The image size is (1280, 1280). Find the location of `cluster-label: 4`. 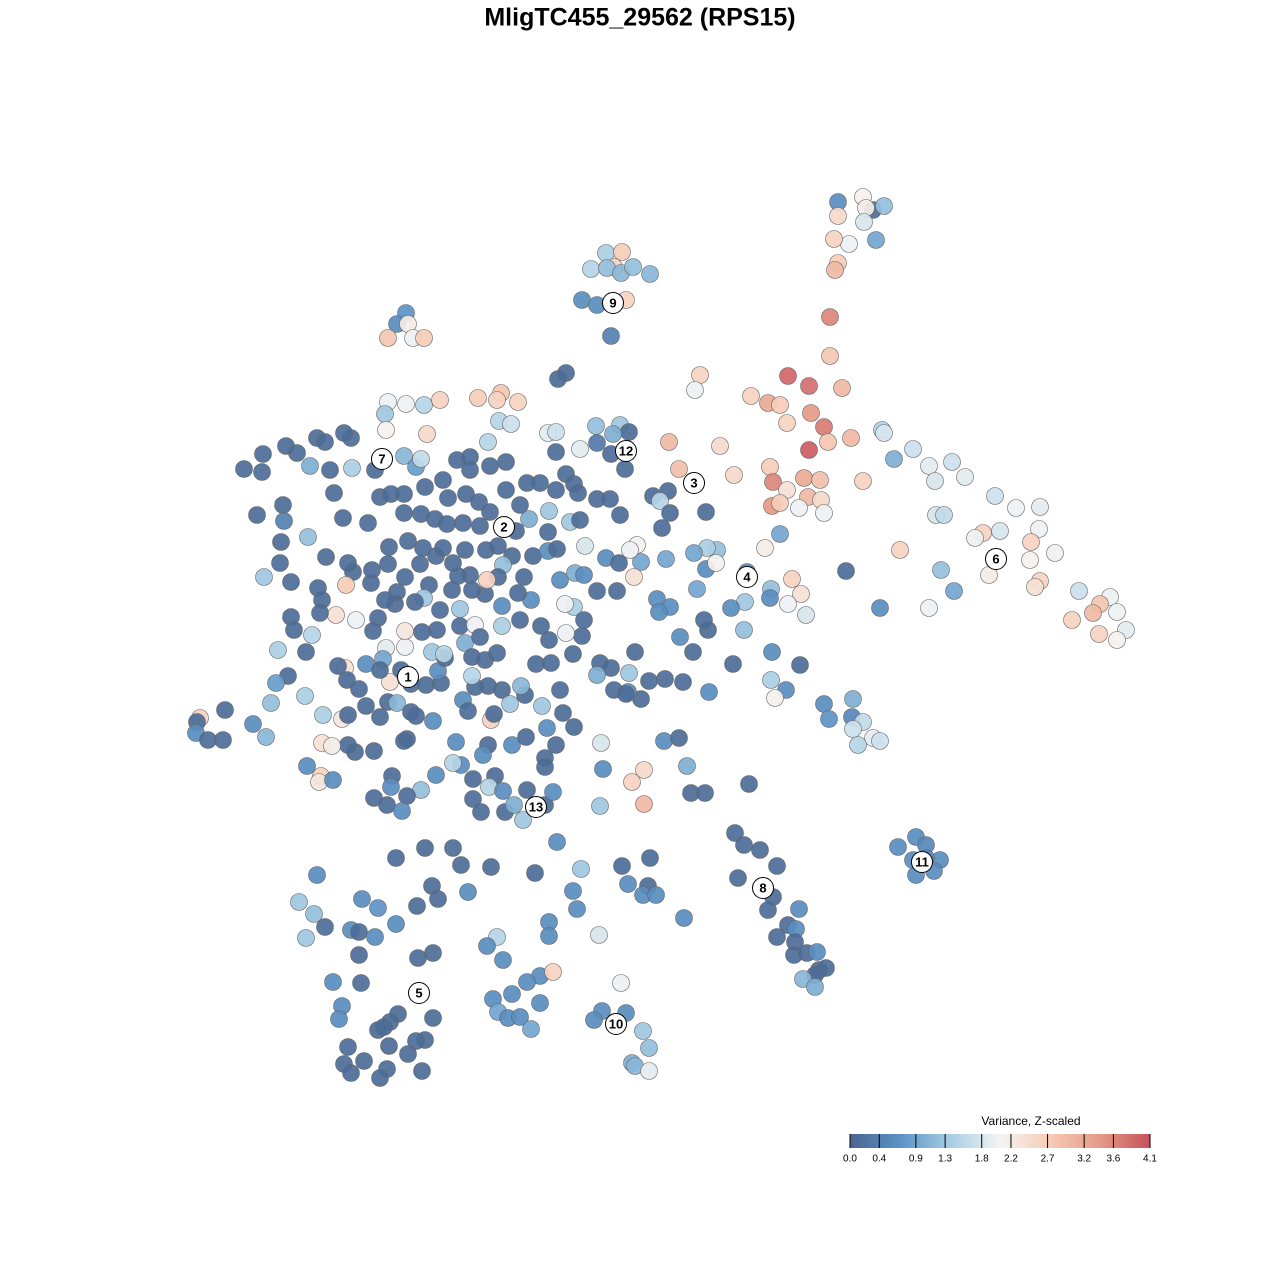

cluster-label: 4 is located at coordinates (747, 576).